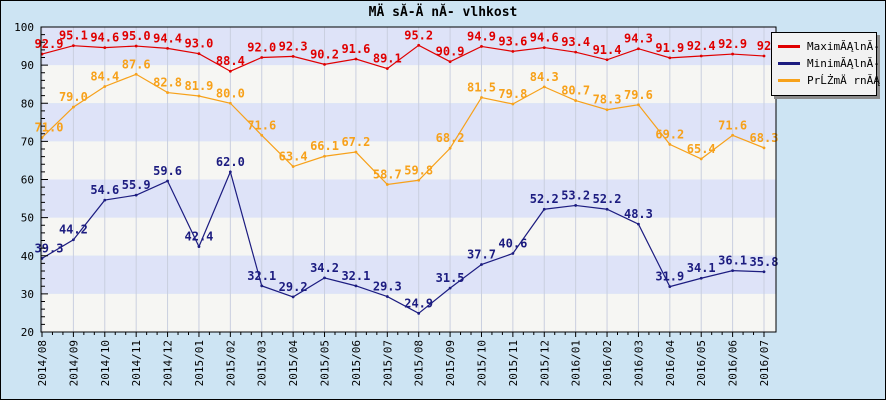 The height and width of the screenshot is (400, 886). I want to click on svg-text: 79.6, so click(638, 95).